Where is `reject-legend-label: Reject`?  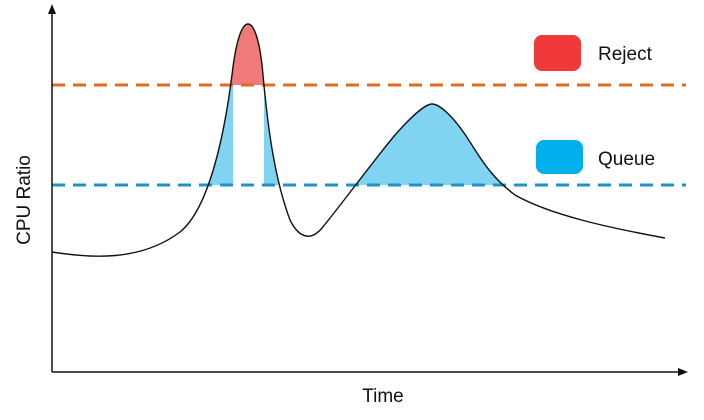 reject-legend-label: Reject is located at coordinates (625, 54).